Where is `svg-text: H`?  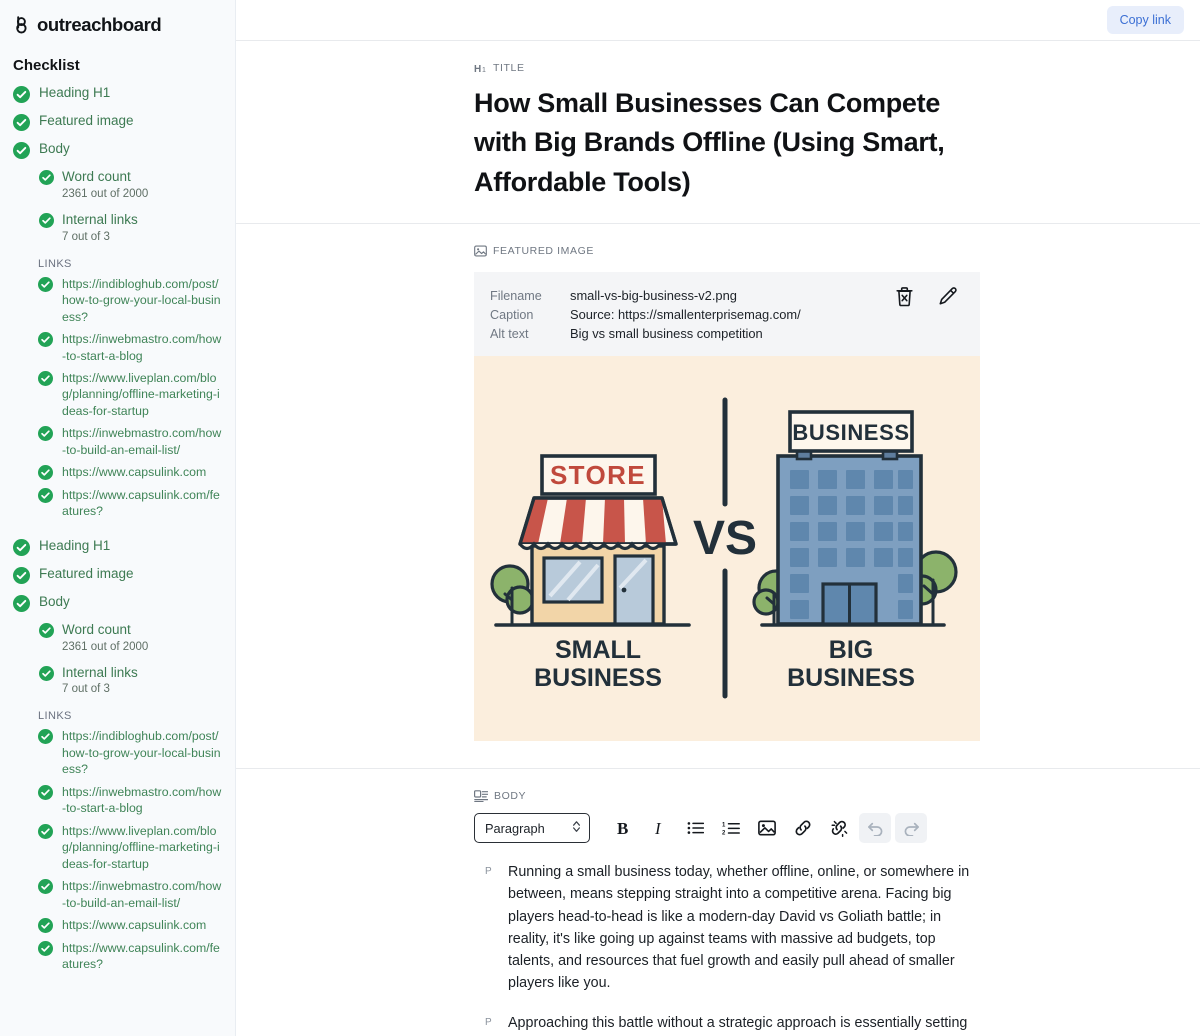
svg-text: H is located at coordinates (478, 69).